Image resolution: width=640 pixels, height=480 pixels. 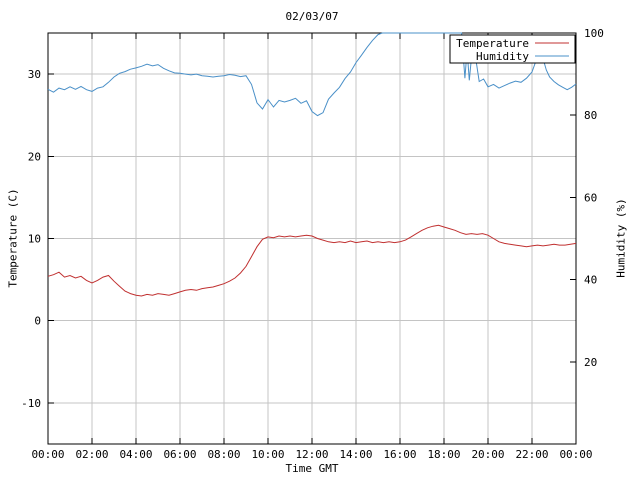 I want to click on x-tick-label: 10:00, so click(x=267, y=454).